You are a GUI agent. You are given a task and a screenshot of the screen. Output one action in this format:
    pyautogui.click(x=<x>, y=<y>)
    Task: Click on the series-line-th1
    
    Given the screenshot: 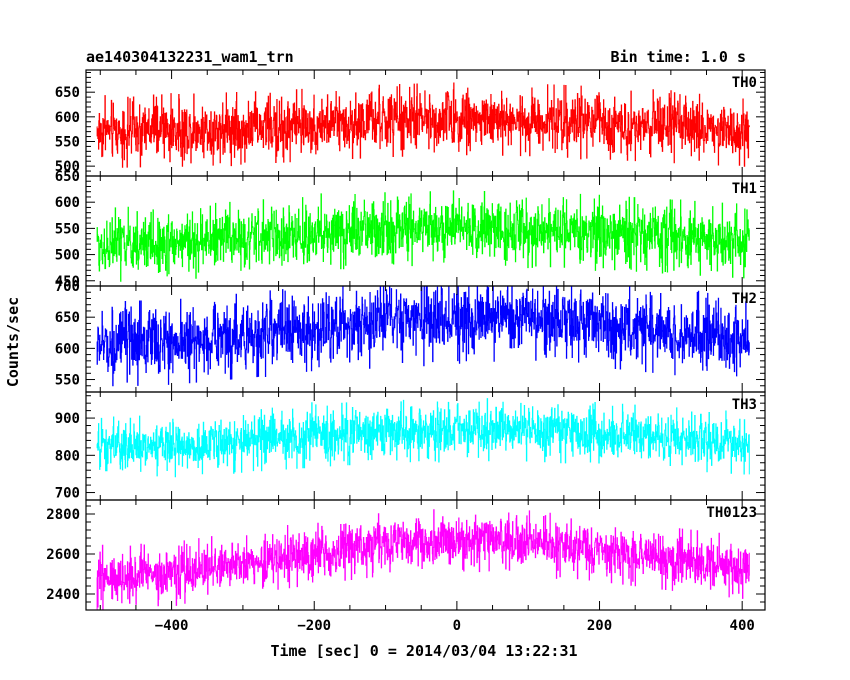 What is the action you would take?
    pyautogui.click(x=423, y=236)
    